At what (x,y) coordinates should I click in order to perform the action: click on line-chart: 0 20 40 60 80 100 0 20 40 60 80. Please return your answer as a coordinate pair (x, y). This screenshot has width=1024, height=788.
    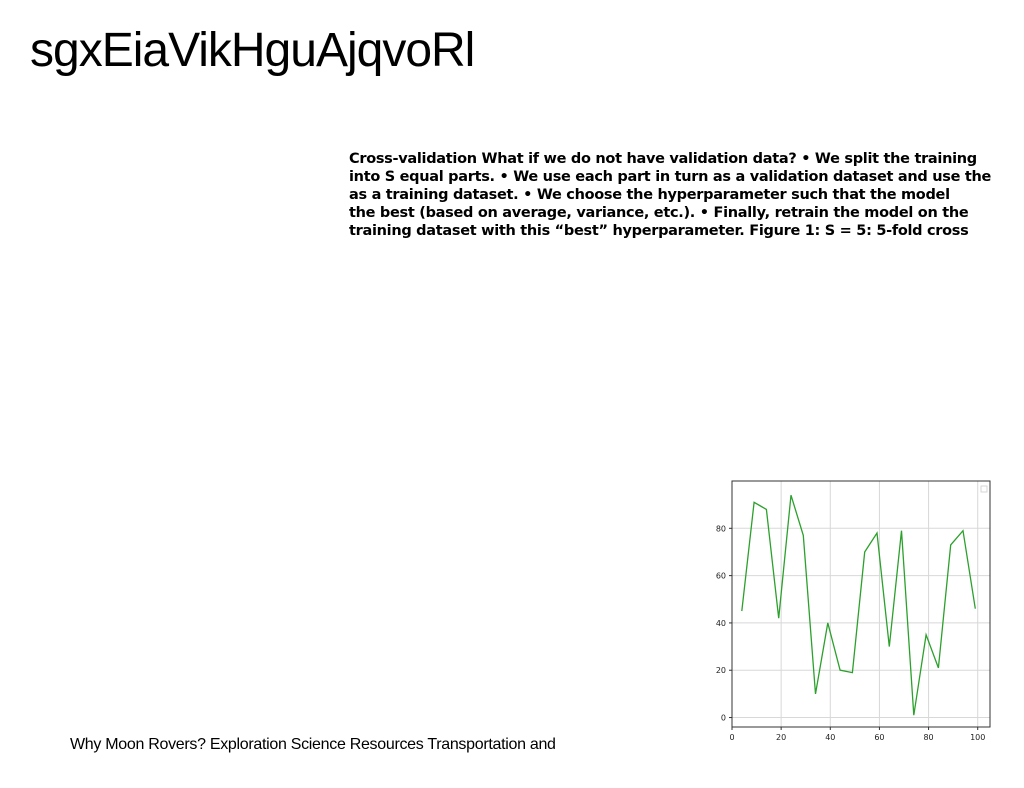
    Looking at the image, I should click on (850, 612).